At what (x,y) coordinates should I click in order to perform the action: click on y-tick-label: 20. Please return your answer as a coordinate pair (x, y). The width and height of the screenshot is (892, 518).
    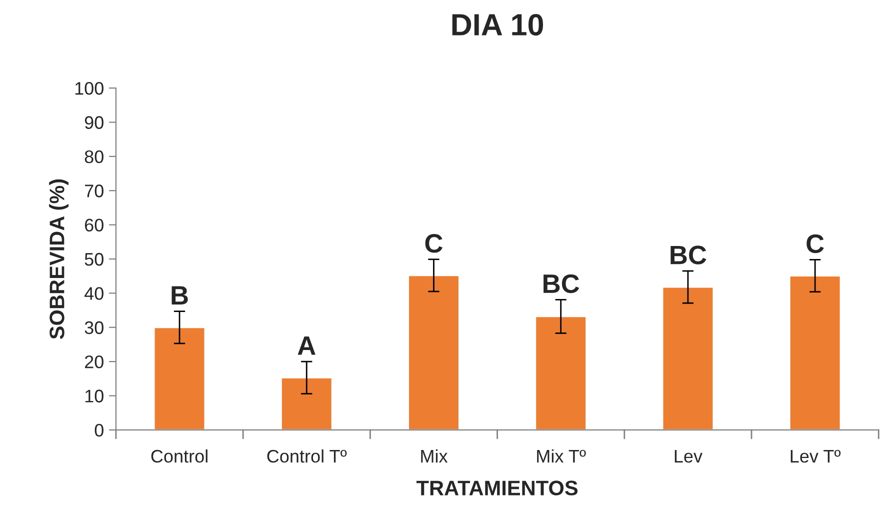
    Looking at the image, I should click on (94, 362).